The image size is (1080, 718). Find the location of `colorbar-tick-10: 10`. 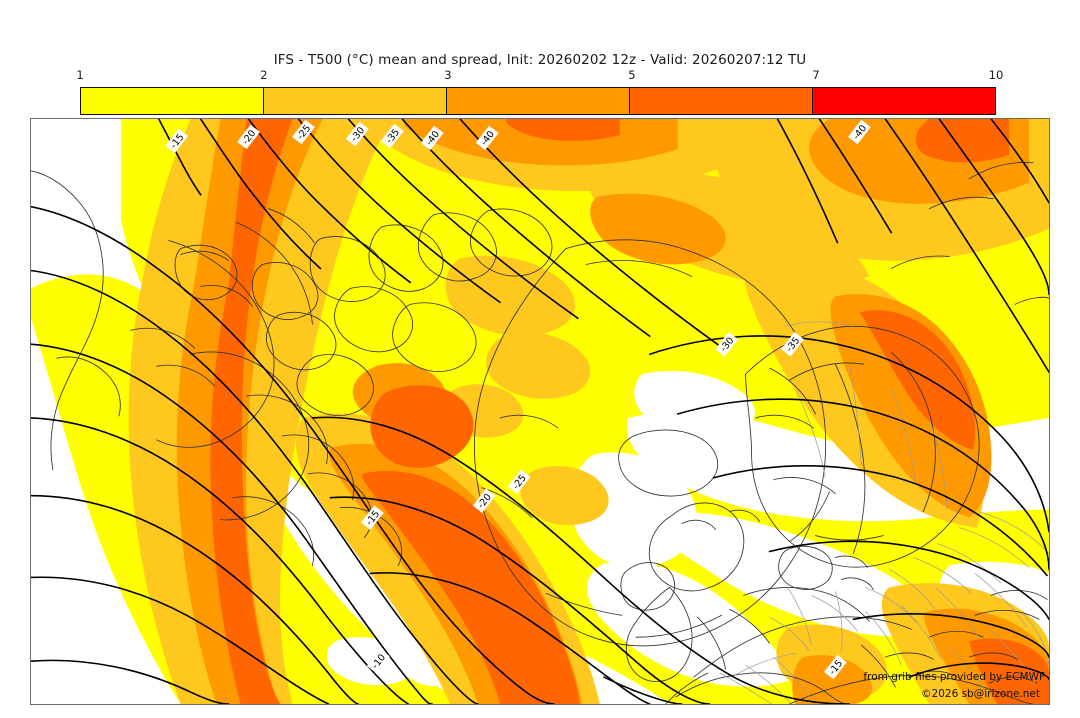

colorbar-tick-10: 10 is located at coordinates (996, 75).